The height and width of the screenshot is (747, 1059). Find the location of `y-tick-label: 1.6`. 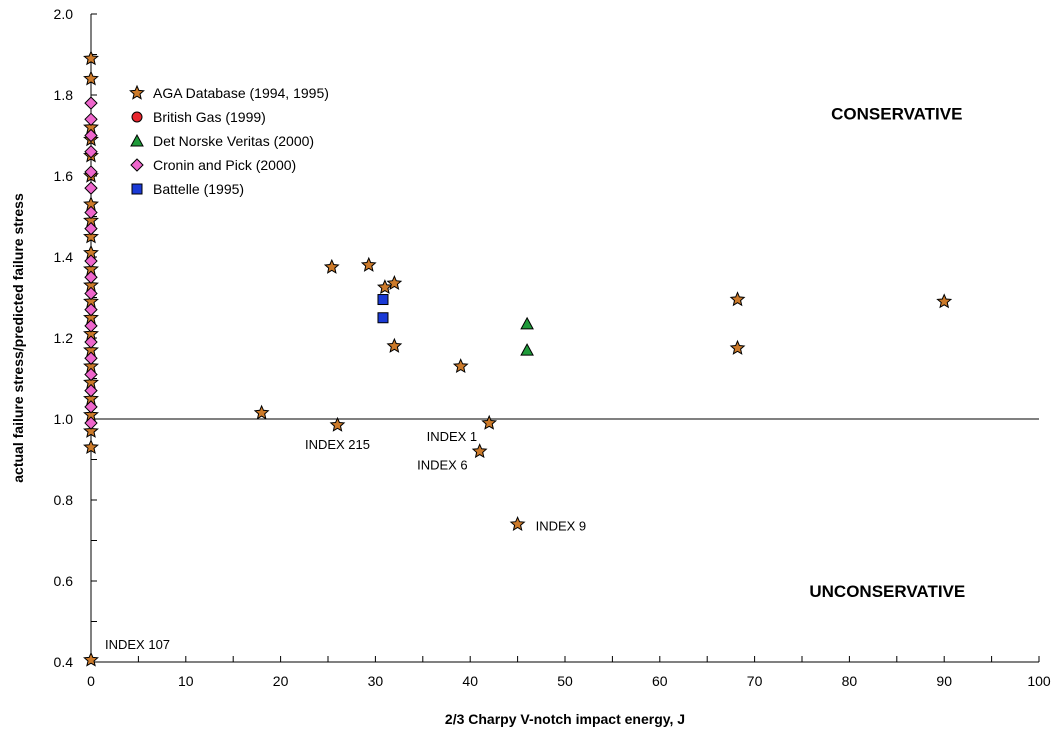

y-tick-label: 1.6 is located at coordinates (64, 176).